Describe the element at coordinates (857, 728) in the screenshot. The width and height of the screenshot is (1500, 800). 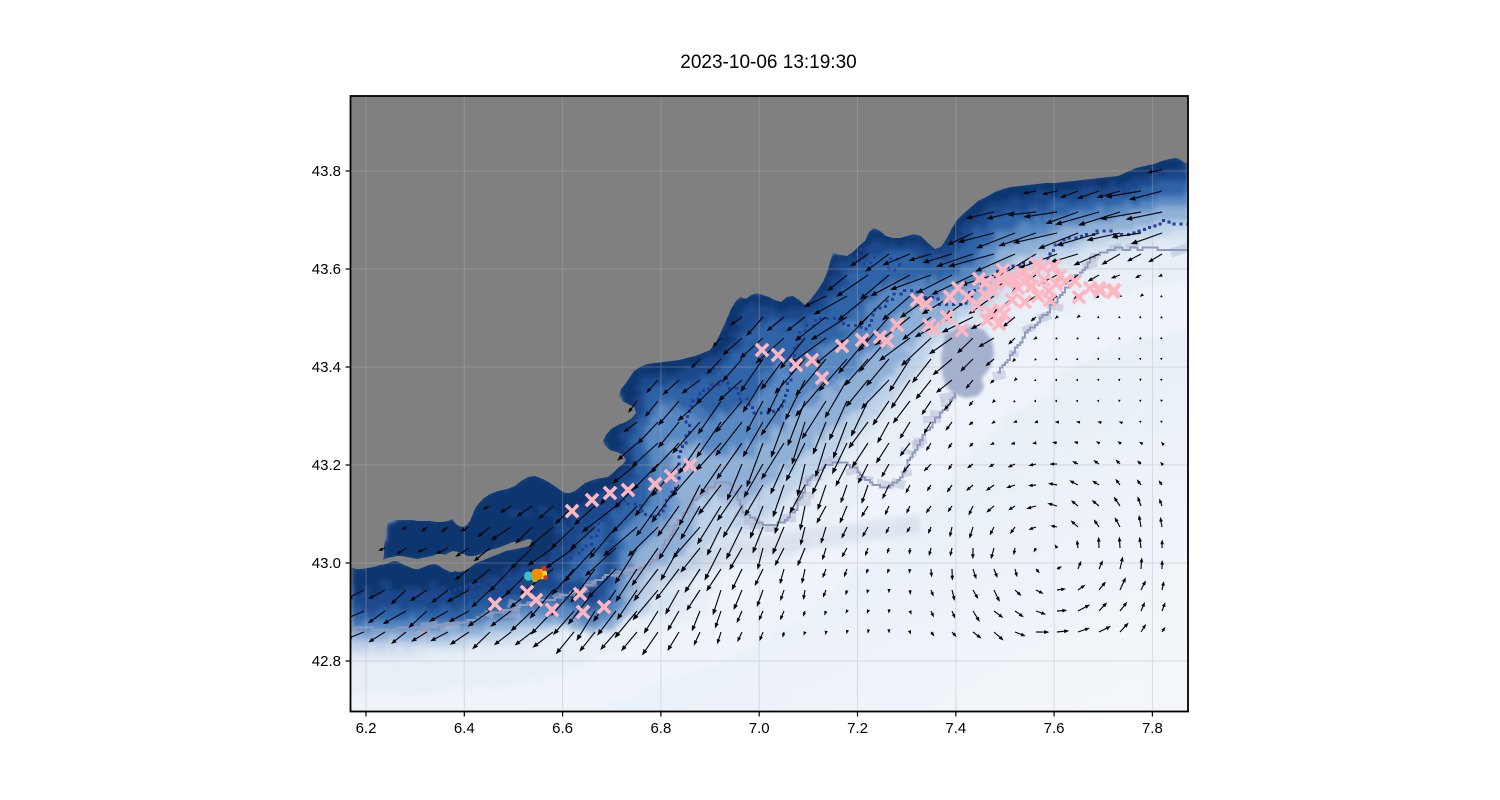
I see `svg-text: 7.2` at that location.